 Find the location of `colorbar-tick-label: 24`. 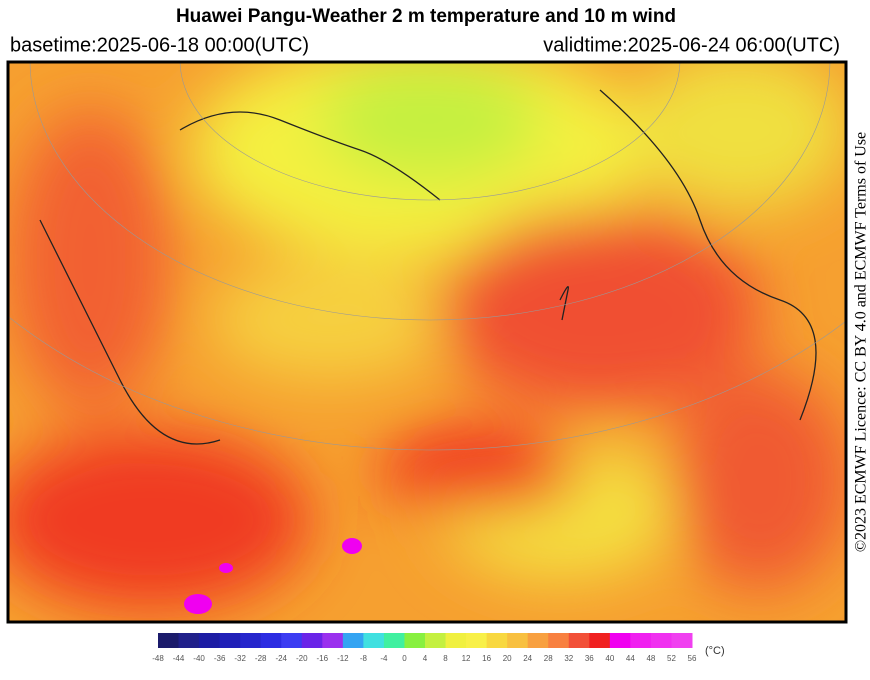

colorbar-tick-label: 24 is located at coordinates (527, 658).